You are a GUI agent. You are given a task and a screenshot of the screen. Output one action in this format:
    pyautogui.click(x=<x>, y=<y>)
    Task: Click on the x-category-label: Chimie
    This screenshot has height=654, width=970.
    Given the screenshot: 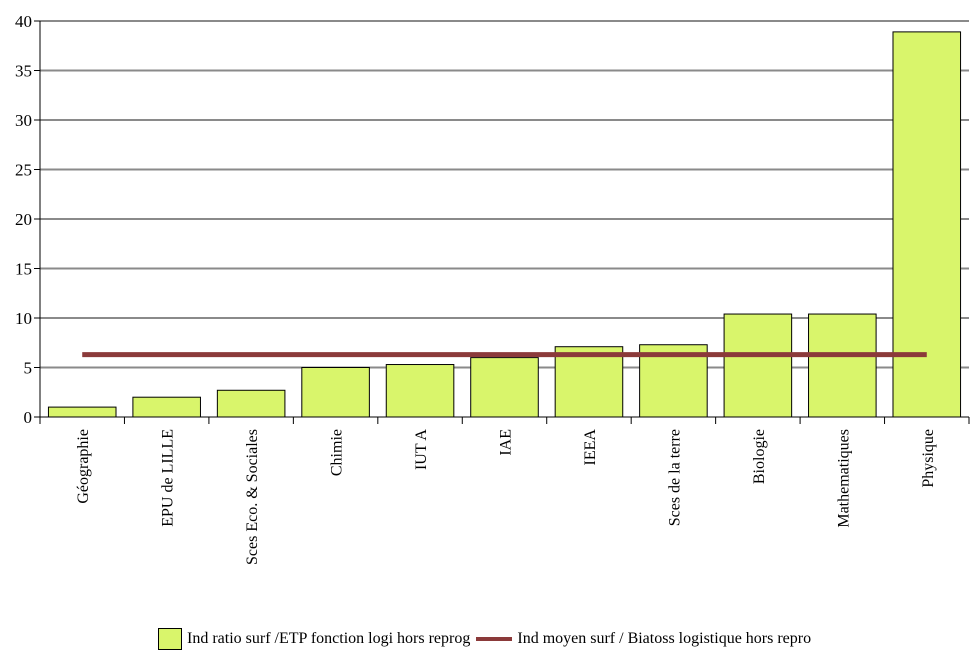 What is the action you would take?
    pyautogui.click(x=337, y=452)
    